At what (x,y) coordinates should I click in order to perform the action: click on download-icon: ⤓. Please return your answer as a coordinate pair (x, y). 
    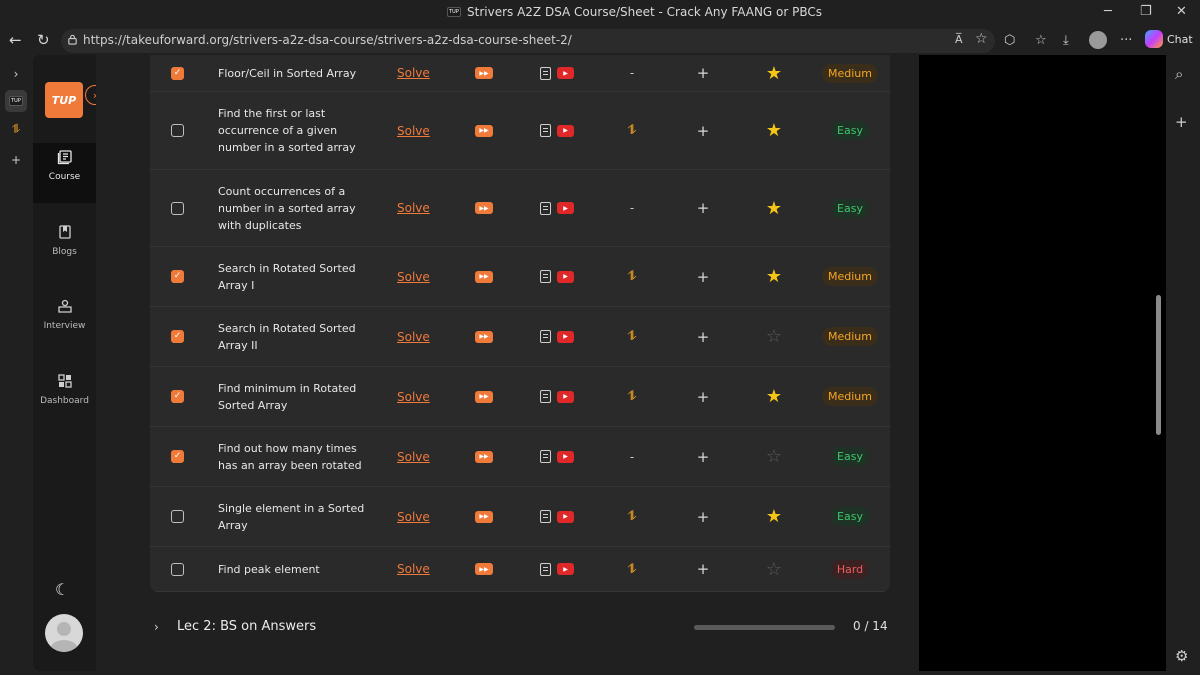
    Looking at the image, I should click on (1066, 40).